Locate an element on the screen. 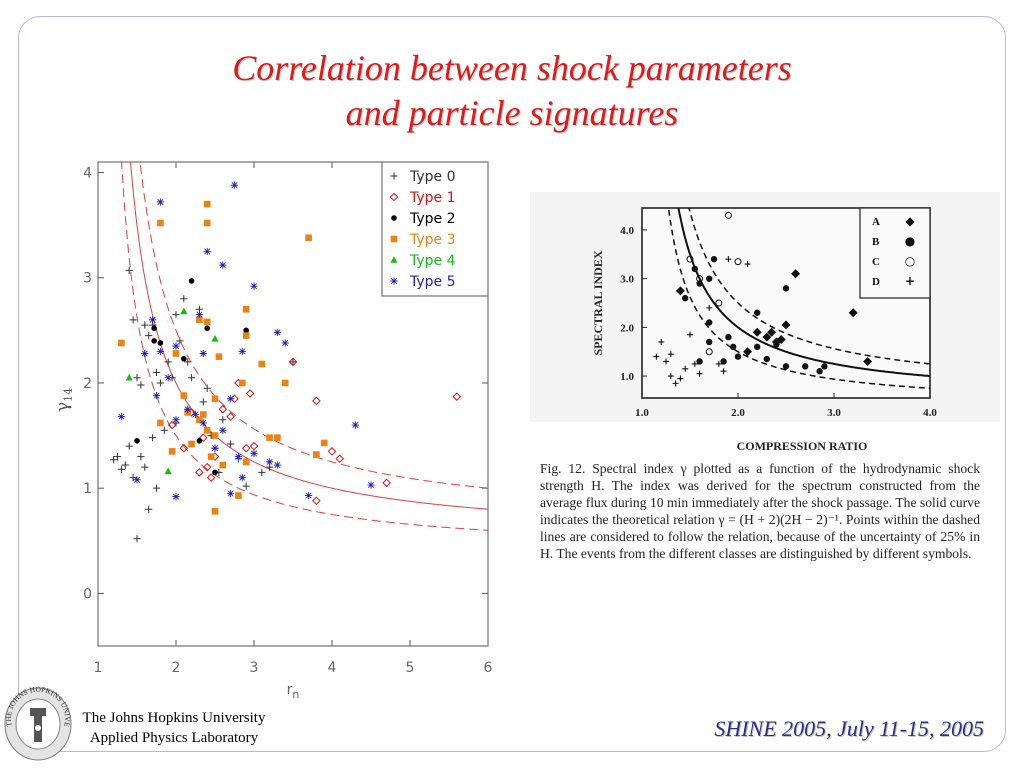 The width and height of the screenshot is (1024, 768). x-tick-label: 3 is located at coordinates (254, 668).